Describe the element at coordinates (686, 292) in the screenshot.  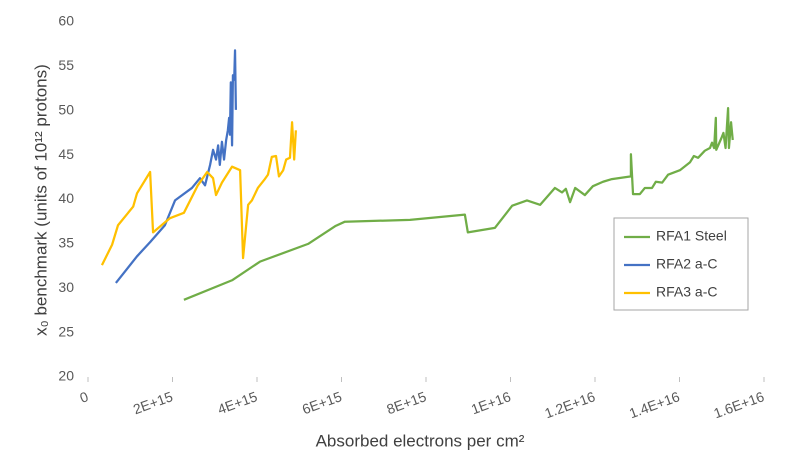
I see `legend-label: RFA3 a-C` at that location.